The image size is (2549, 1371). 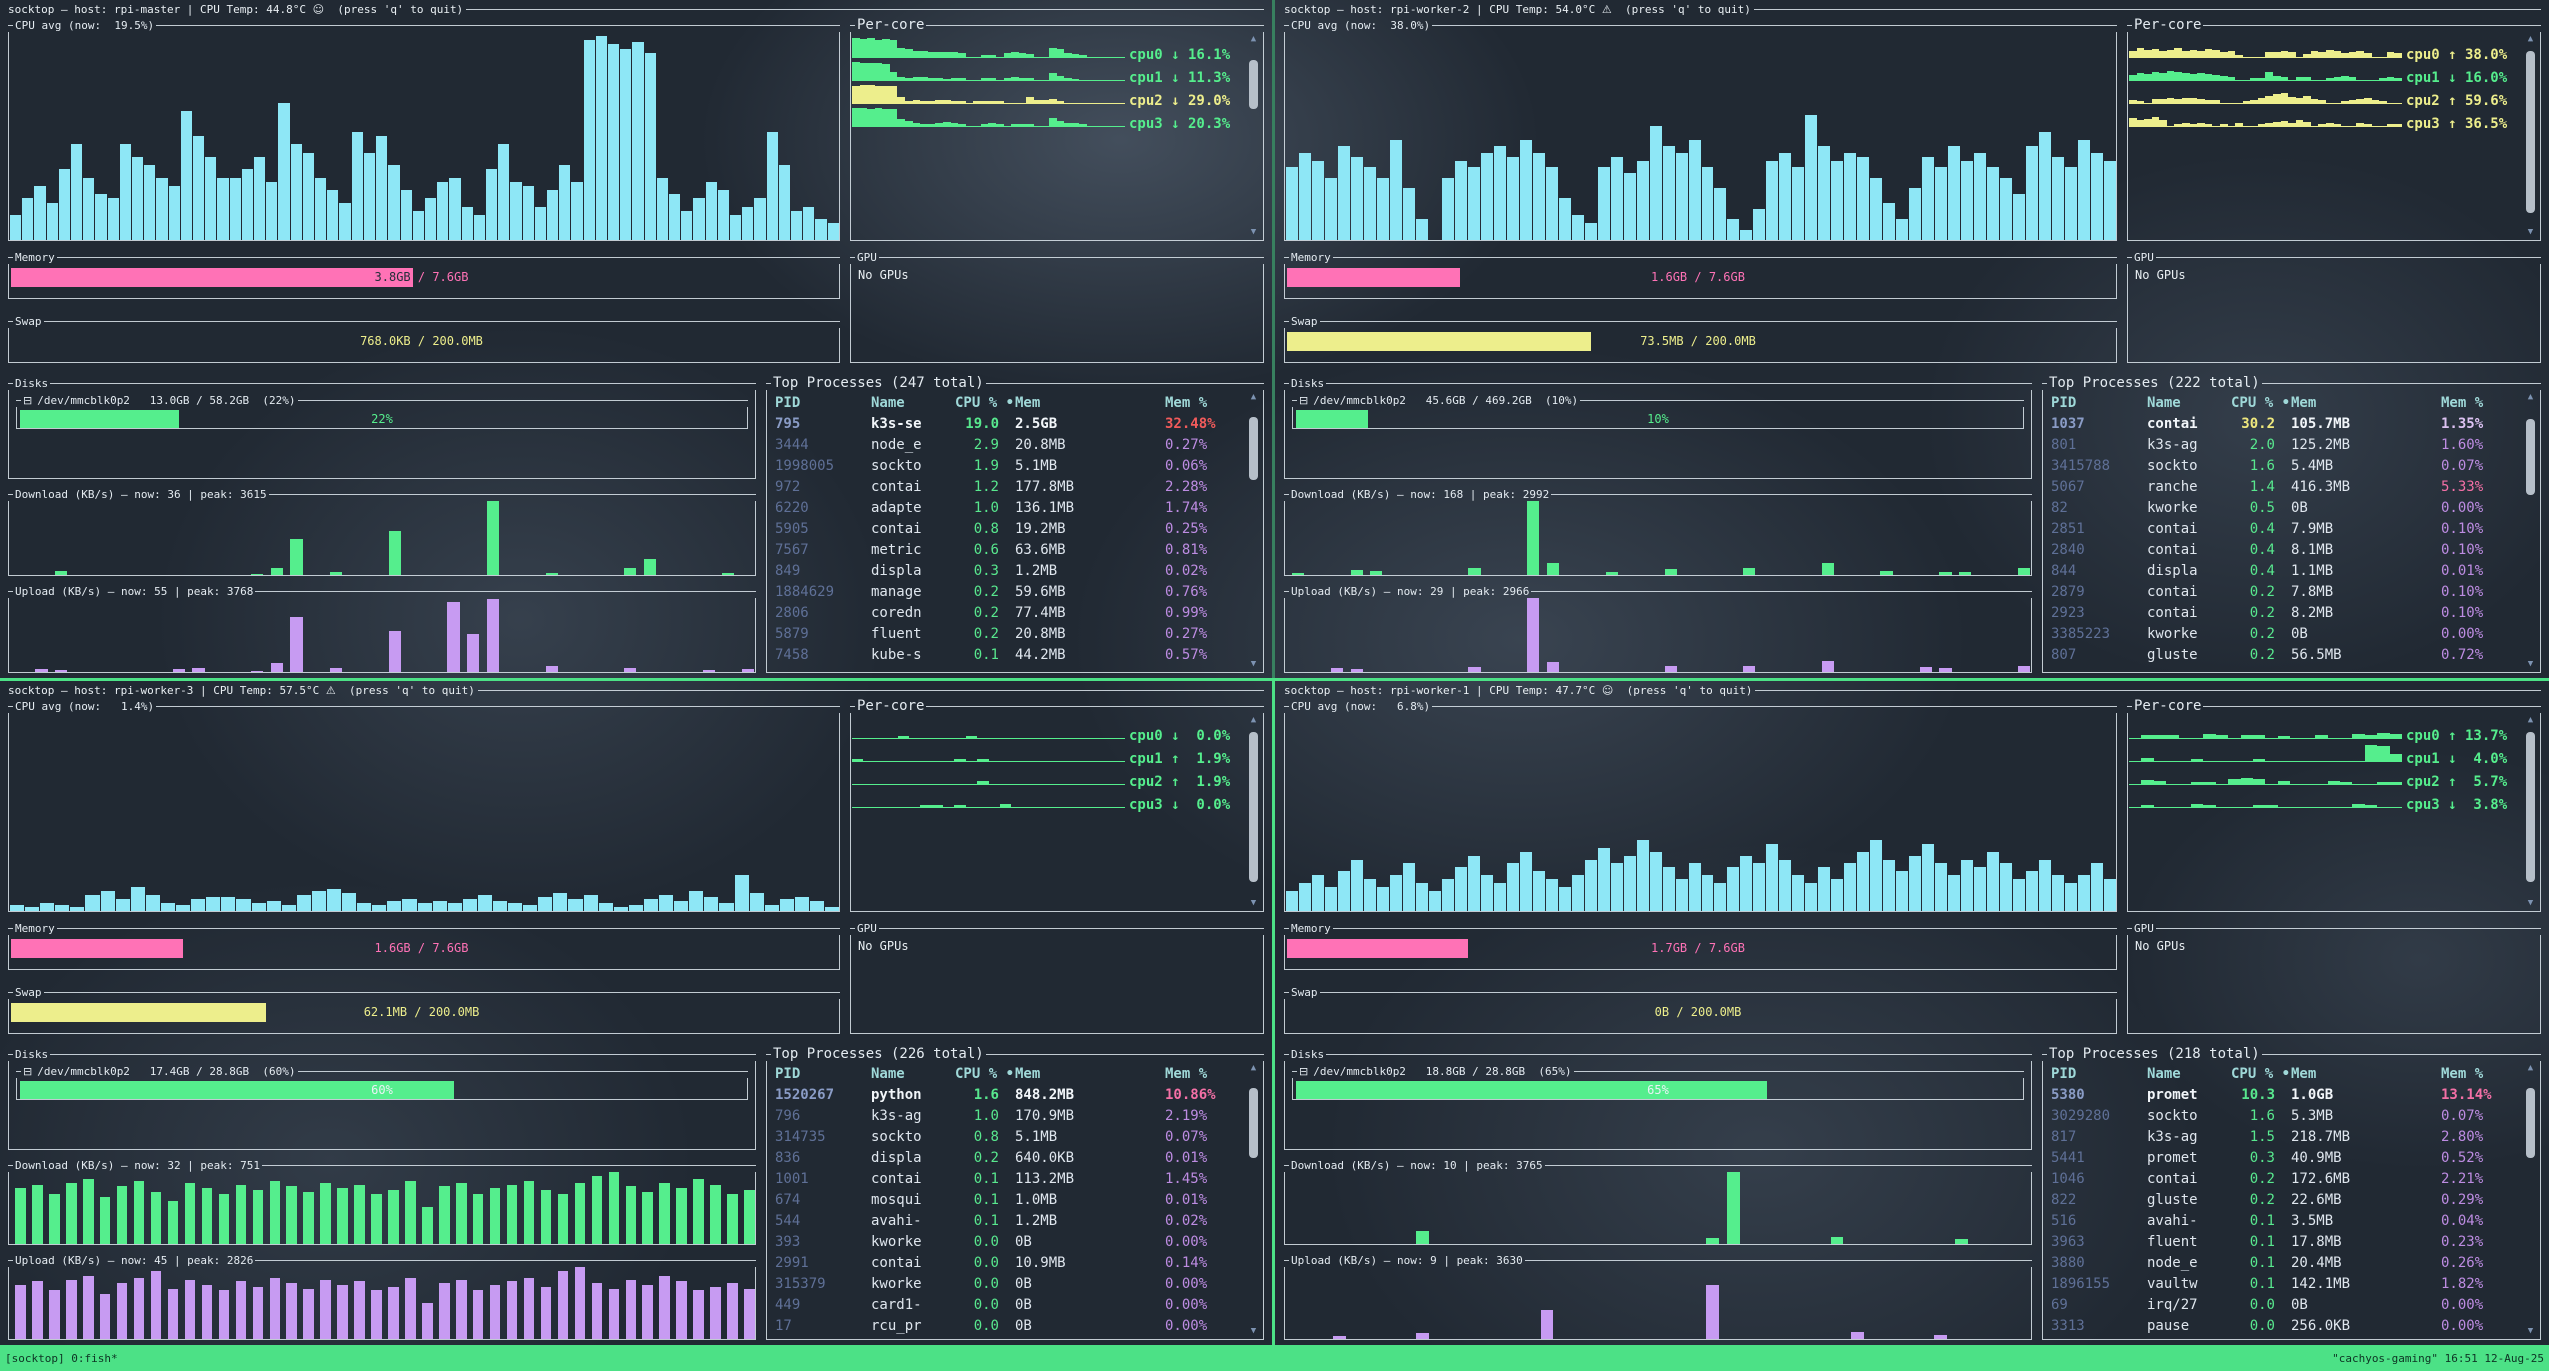 What do you see at coordinates (896, 1116) in the screenshot?
I see `process-name: k3s-ag` at bounding box center [896, 1116].